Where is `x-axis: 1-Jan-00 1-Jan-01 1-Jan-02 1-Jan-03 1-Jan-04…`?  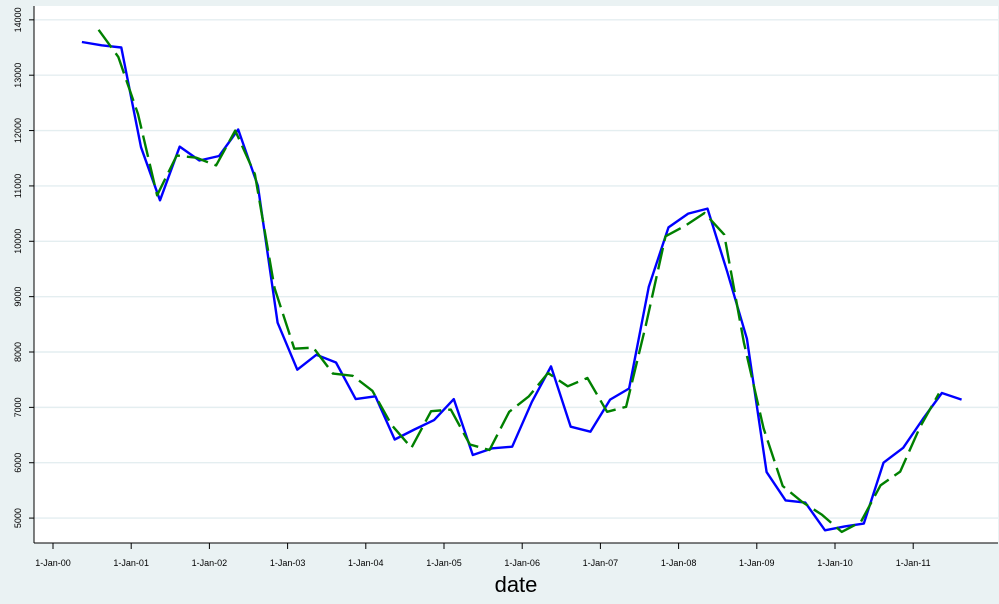 x-axis: 1-Jan-00 1-Jan-01 1-Jan-02 1-Jan-03 1-Jan-04… is located at coordinates (516, 555).